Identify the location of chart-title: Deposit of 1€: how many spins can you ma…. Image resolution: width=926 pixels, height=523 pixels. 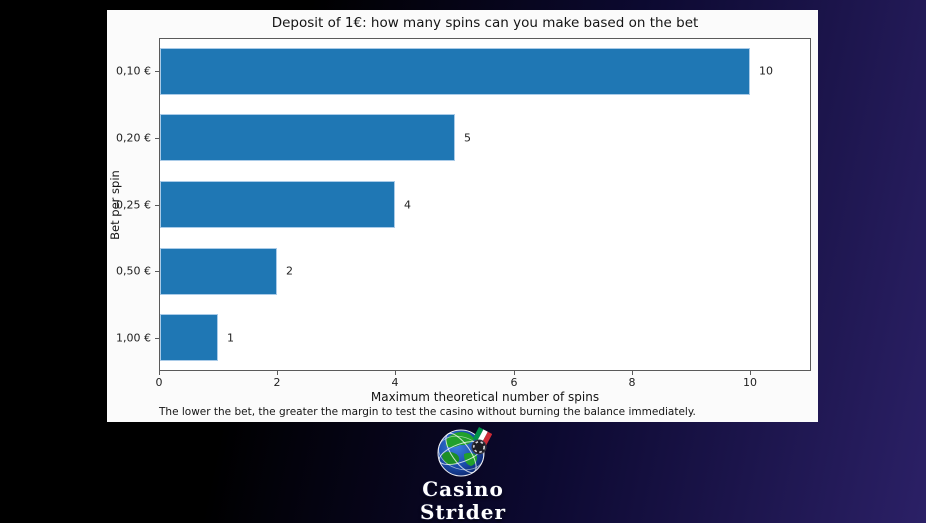
(485, 23).